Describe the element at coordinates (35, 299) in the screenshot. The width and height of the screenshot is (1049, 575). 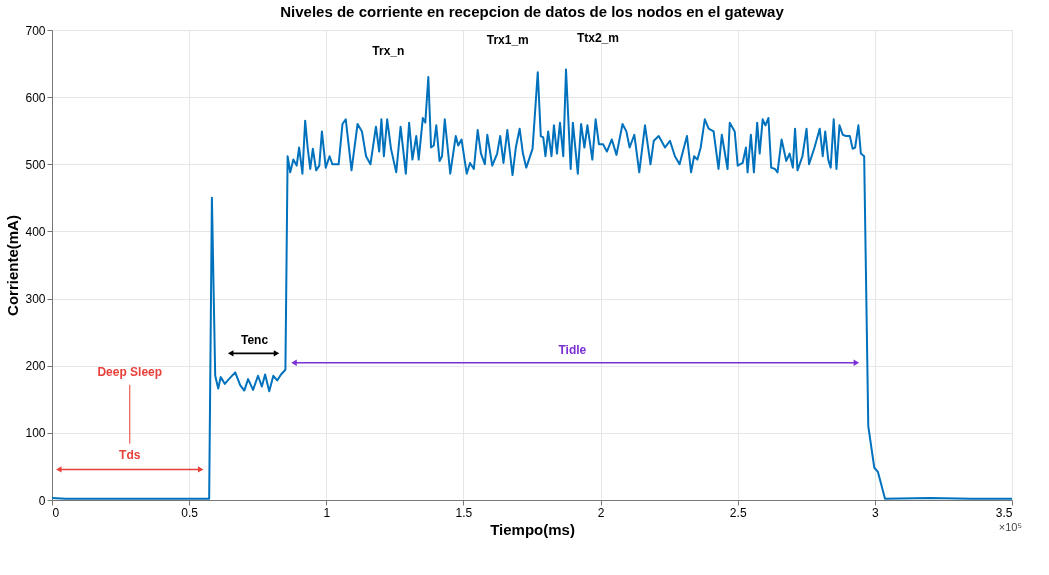
I see `y-tick-label: 300` at that location.